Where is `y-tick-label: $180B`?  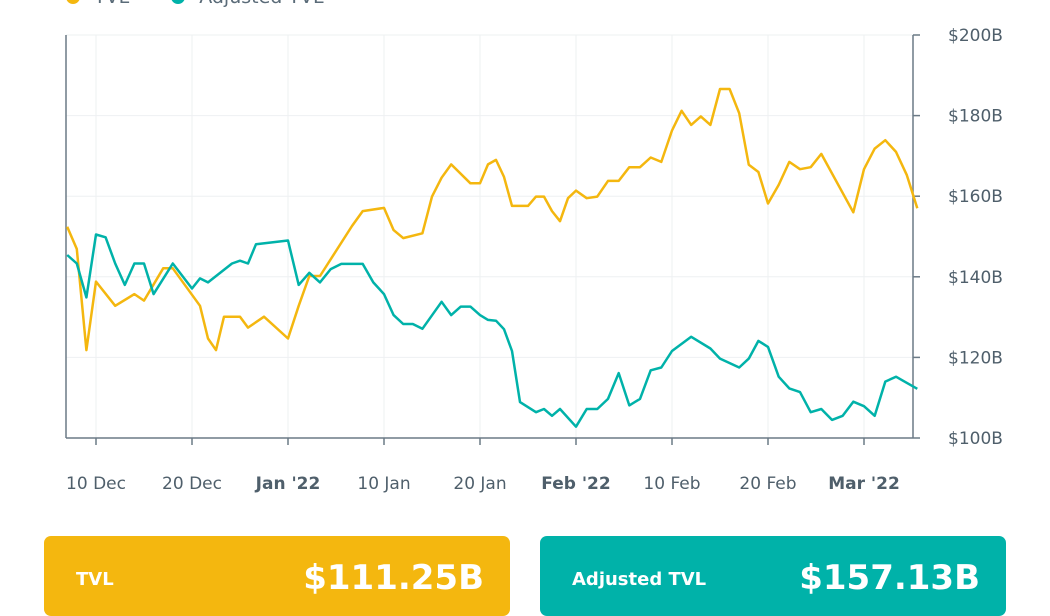 y-tick-label: $180B is located at coordinates (975, 117).